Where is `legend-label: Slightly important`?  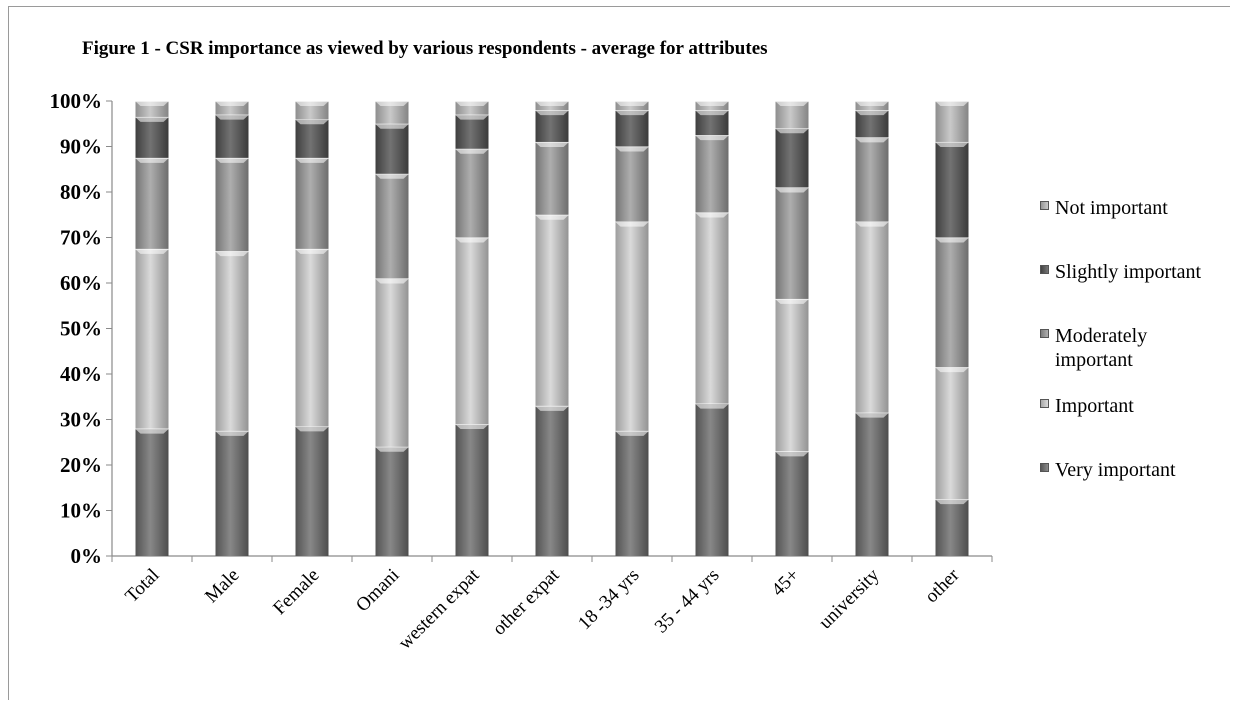 legend-label: Slightly important is located at coordinates (1128, 272).